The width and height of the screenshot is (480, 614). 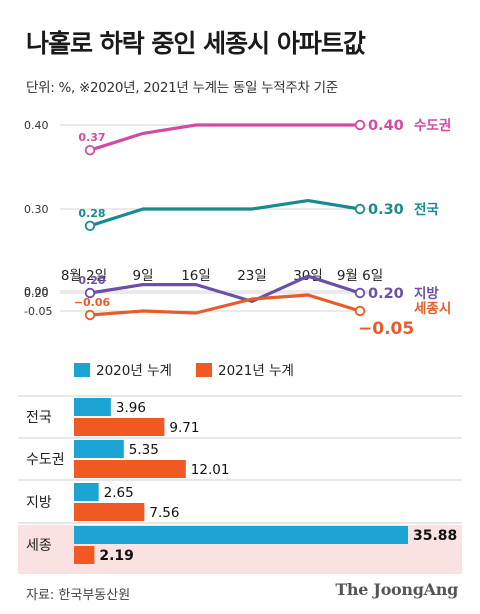 I want to click on x-tick-label: 9일, so click(x=142, y=276).